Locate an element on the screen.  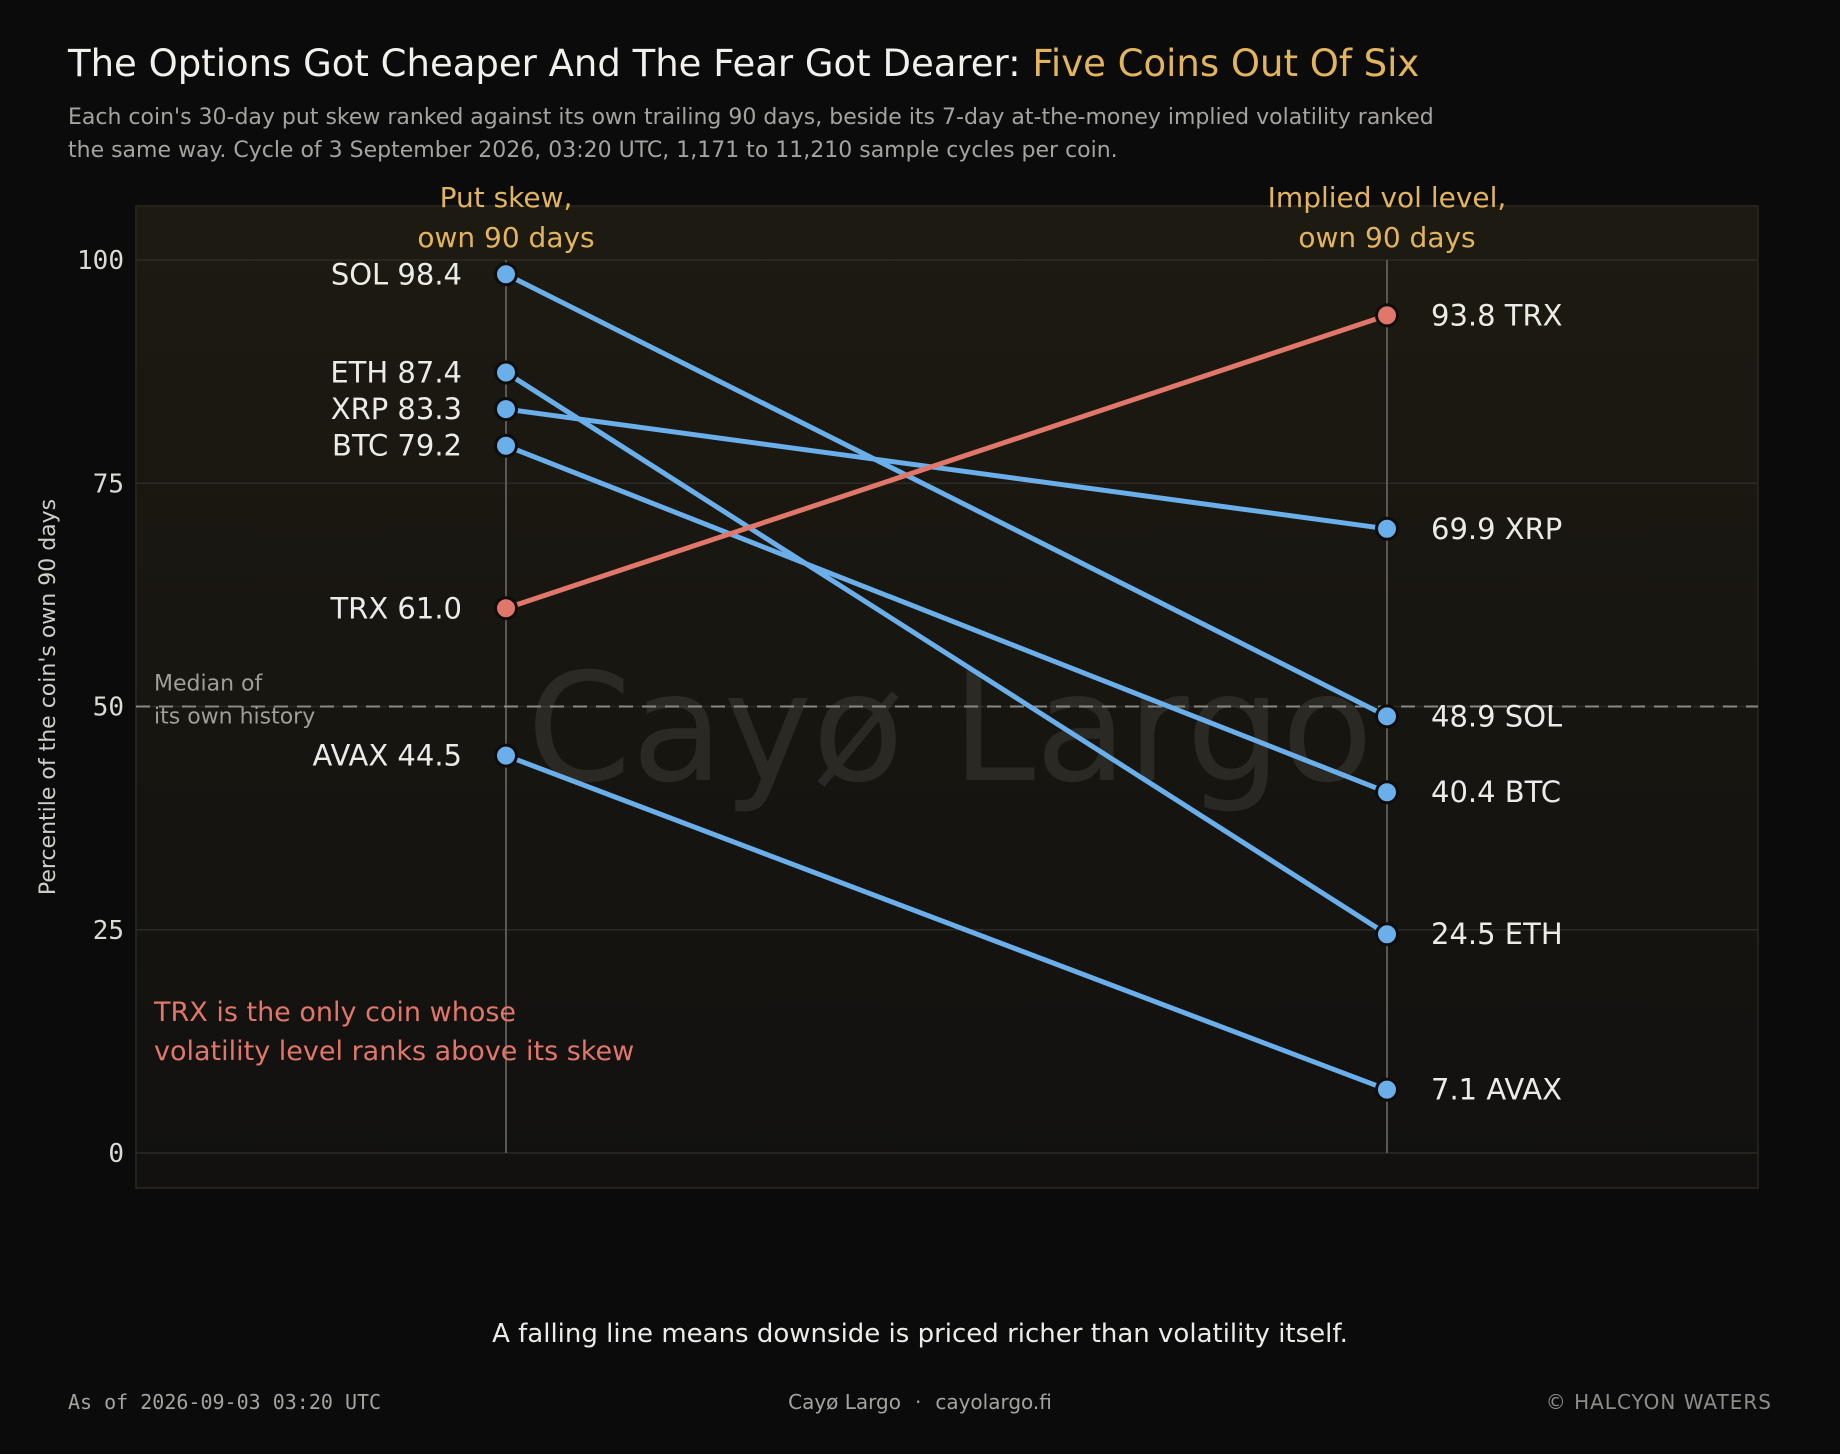
line-sol is located at coordinates (946, 495).